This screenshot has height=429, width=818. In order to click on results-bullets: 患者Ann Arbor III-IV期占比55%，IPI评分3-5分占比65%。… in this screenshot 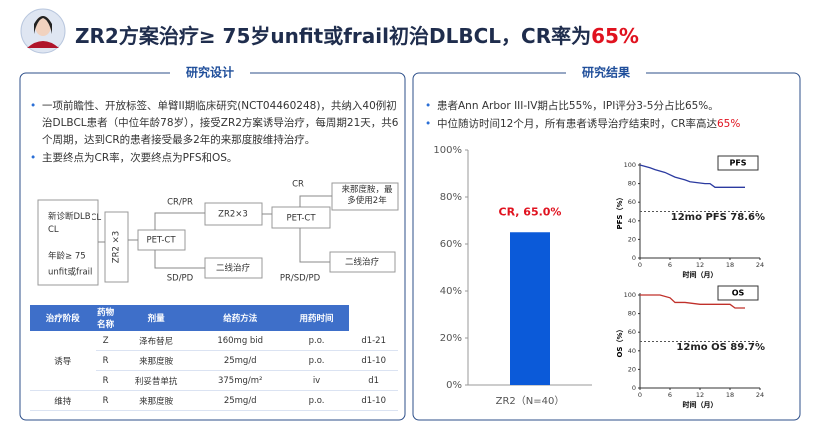, I will do `click(610, 116)`.